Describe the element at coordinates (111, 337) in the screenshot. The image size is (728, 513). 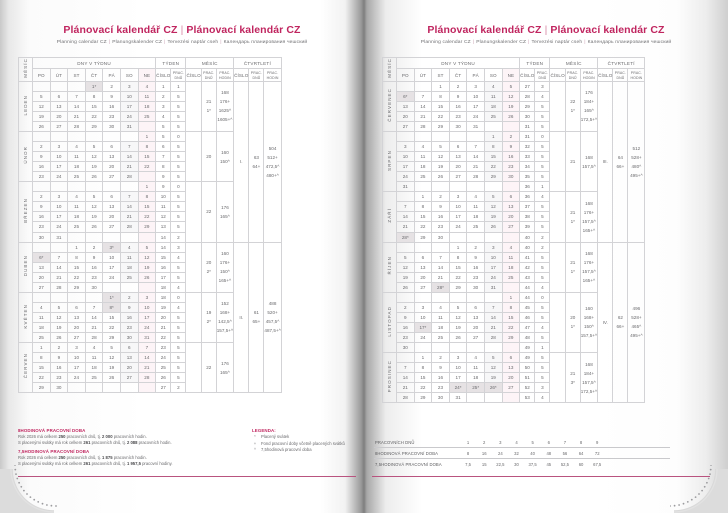
I see `day-cell: 29` at that location.